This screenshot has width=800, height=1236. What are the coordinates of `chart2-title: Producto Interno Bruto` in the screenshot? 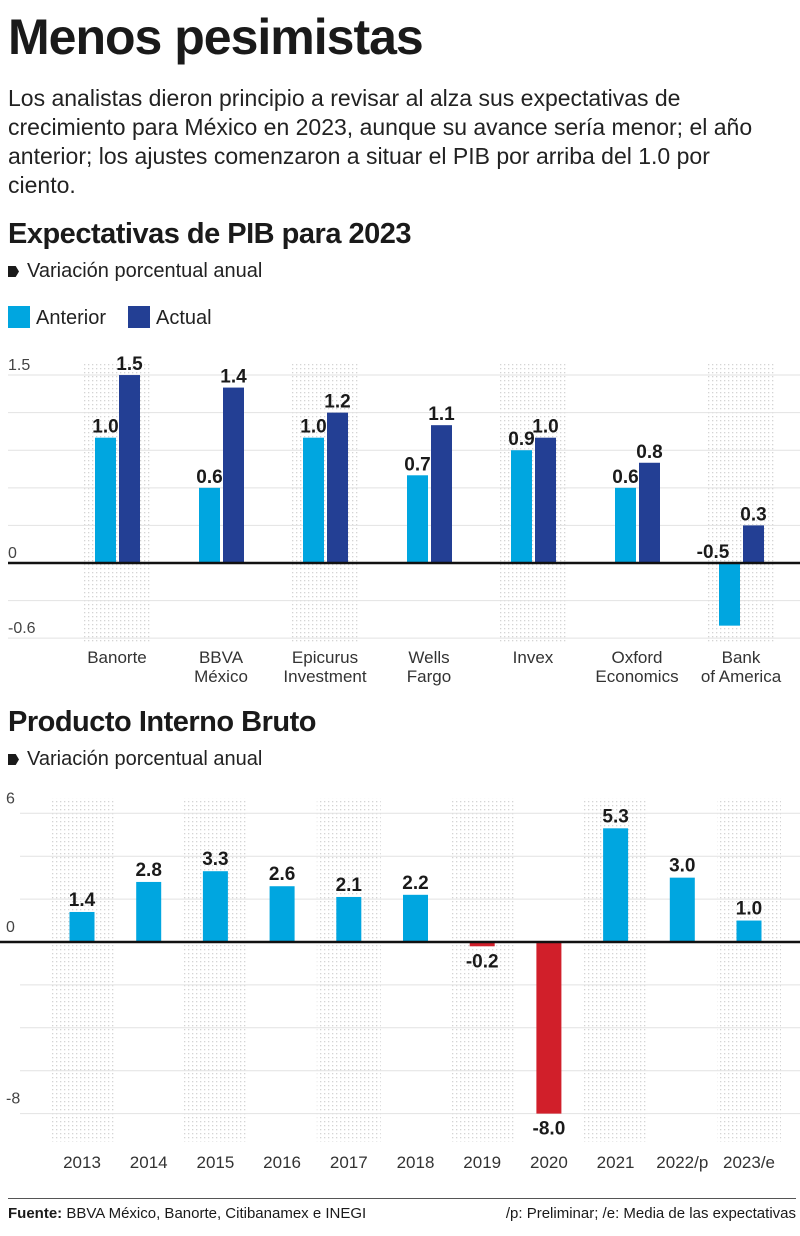 It's located at (162, 722).